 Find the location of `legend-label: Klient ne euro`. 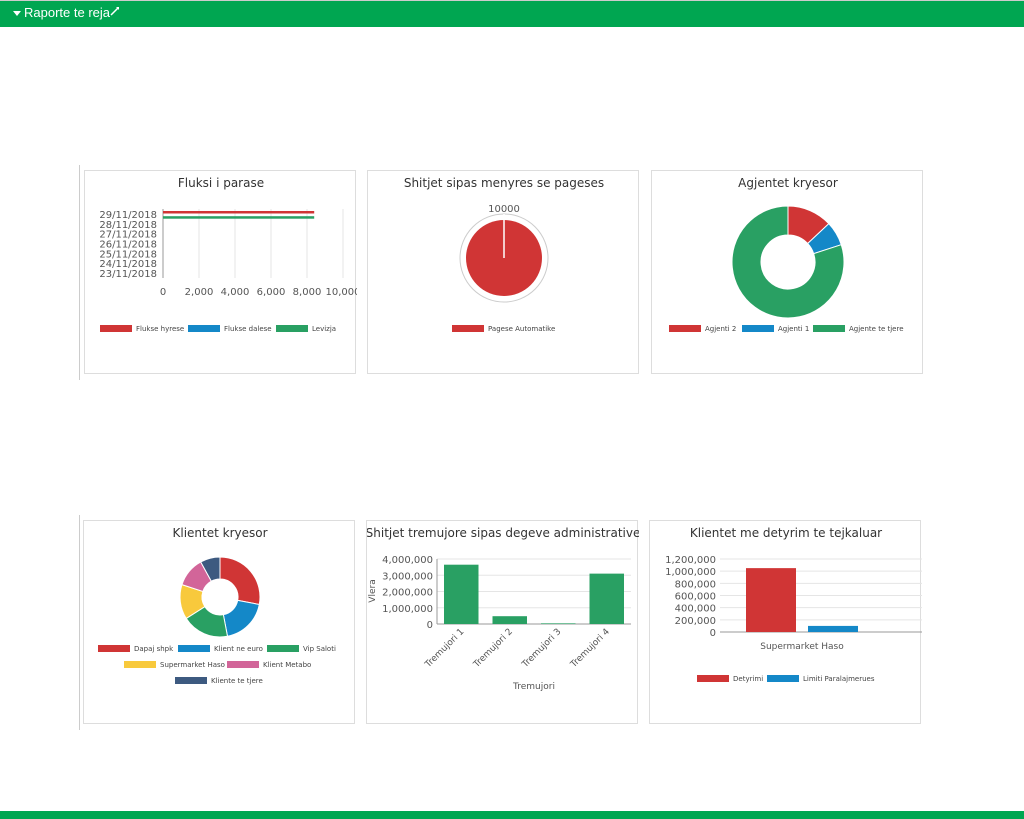

legend-label: Klient ne euro is located at coordinates (238, 649).